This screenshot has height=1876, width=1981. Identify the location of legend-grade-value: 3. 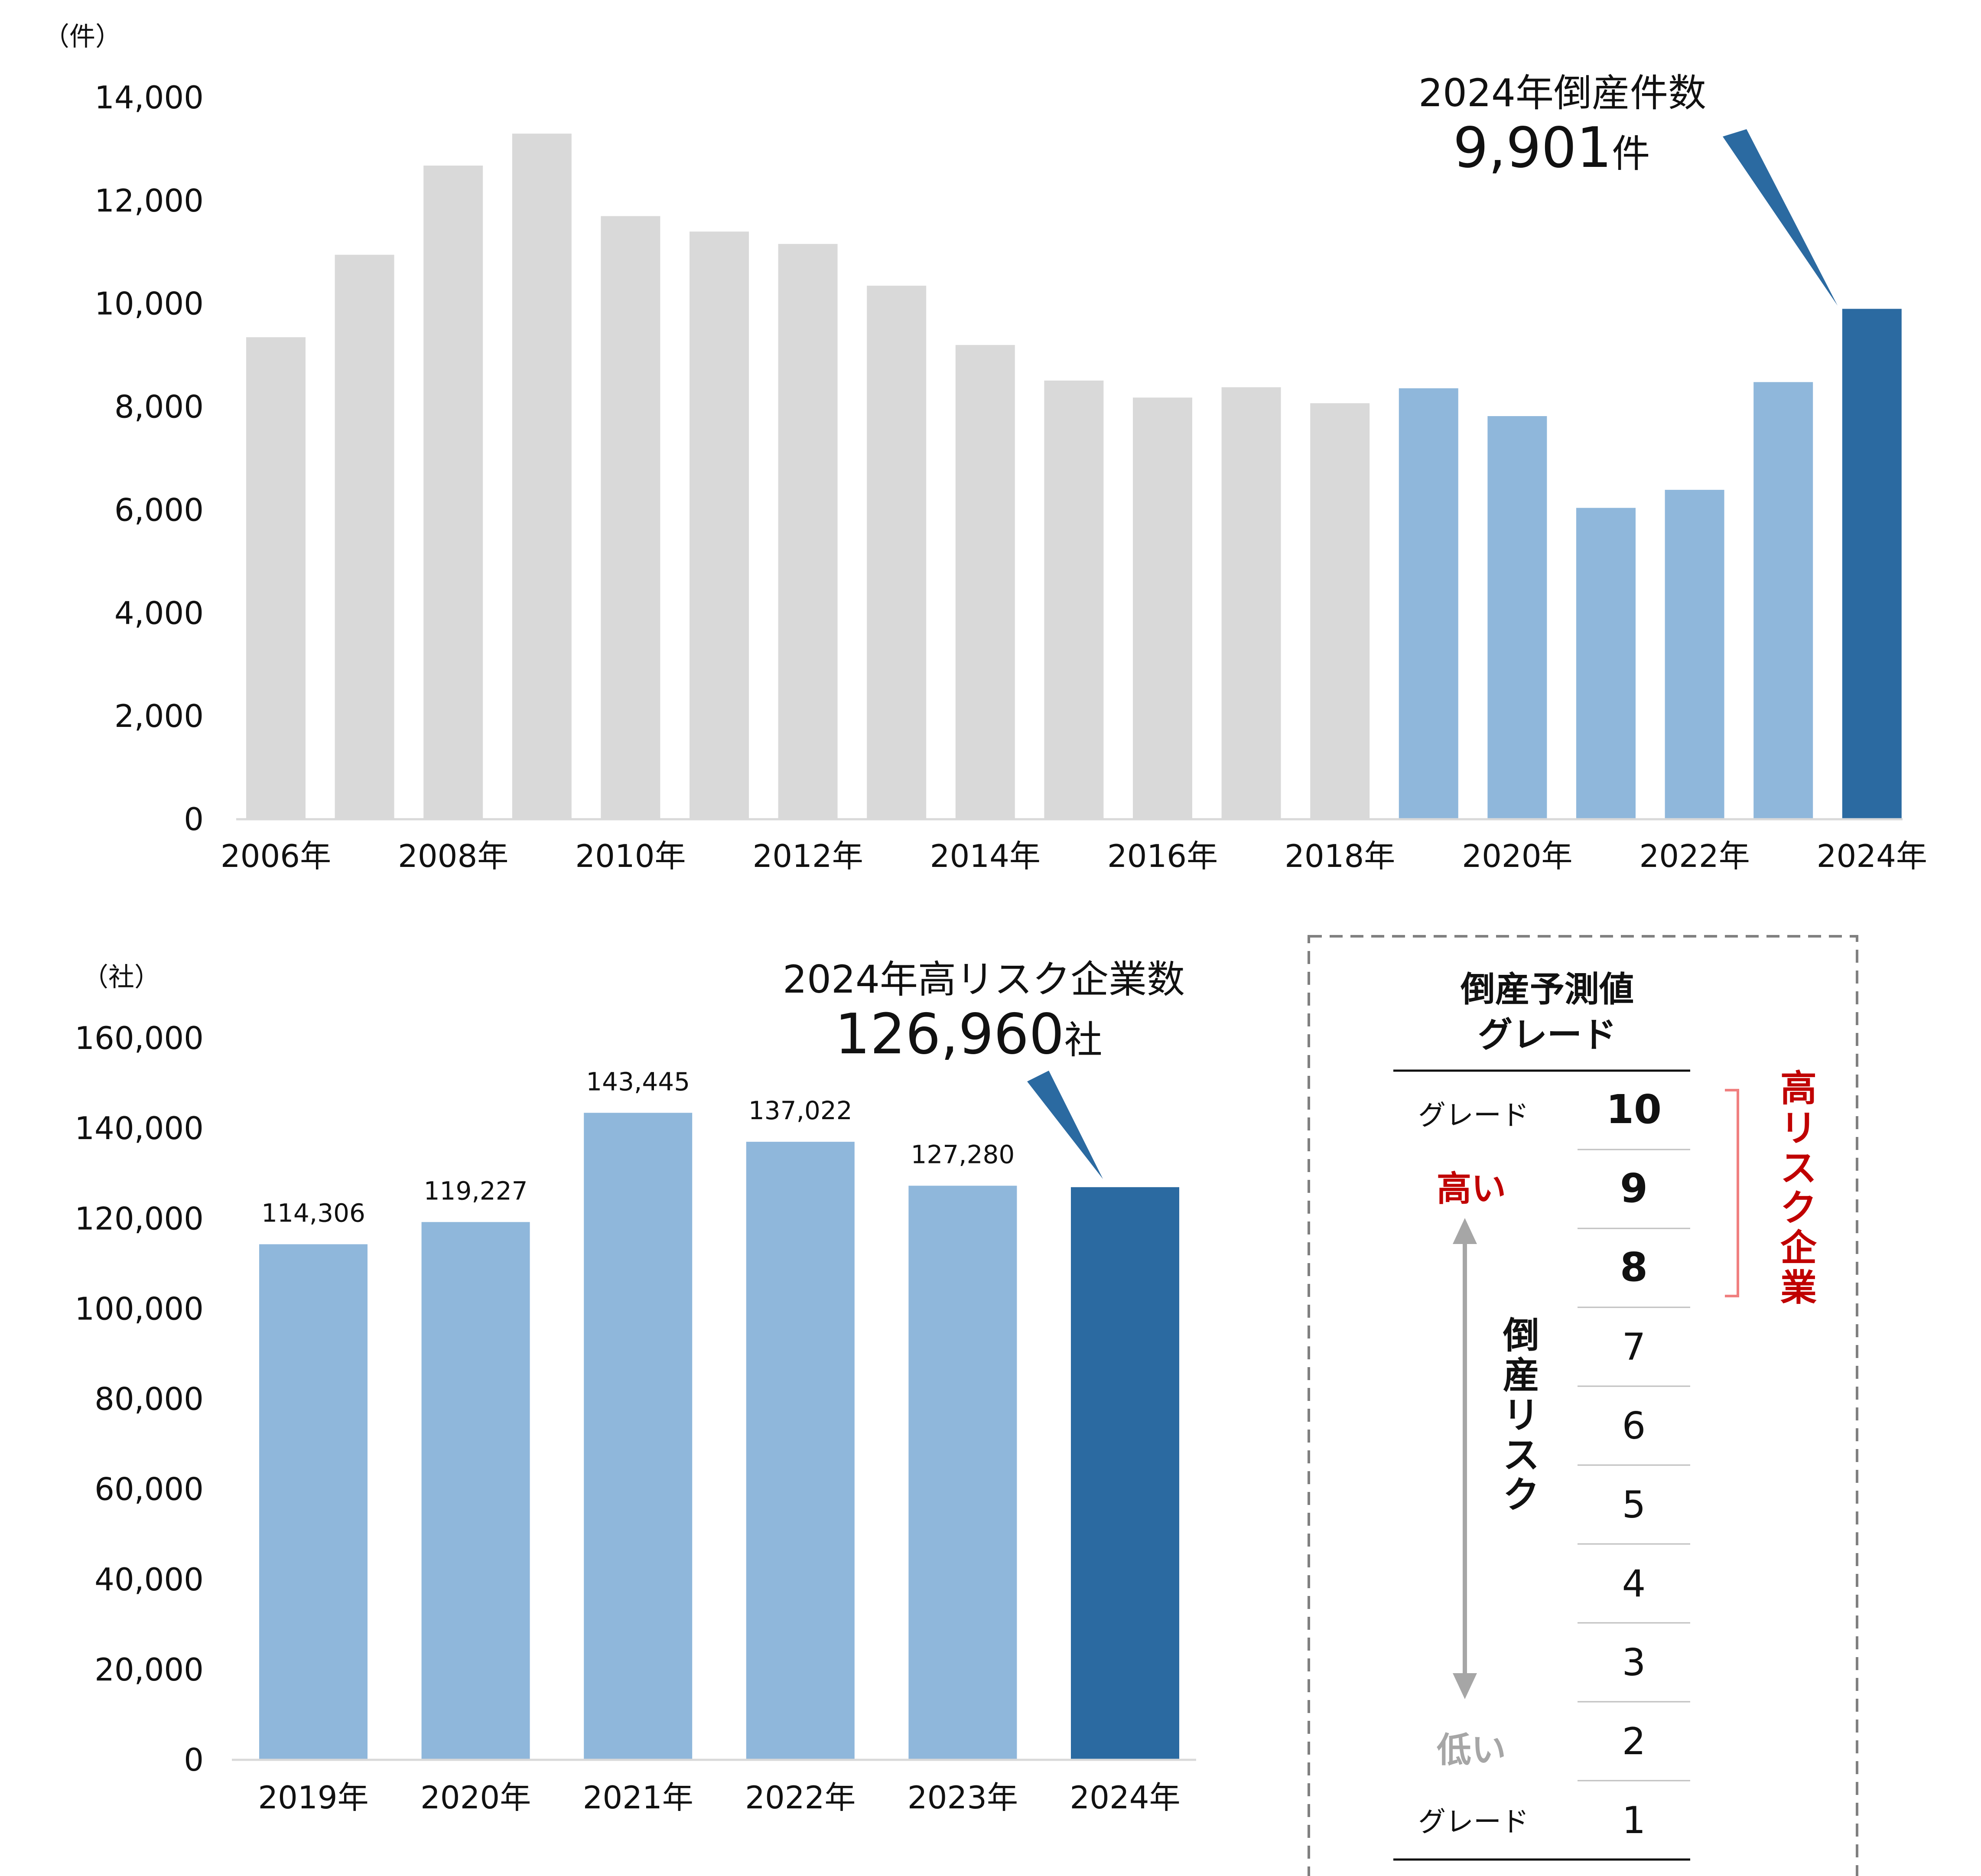
(1634, 1662).